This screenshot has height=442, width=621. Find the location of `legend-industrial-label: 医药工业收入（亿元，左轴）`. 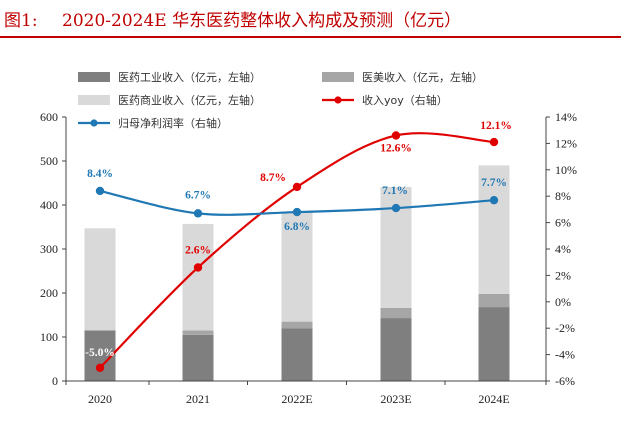

legend-industrial-label: 医药工业收入（亿元，左轴） is located at coordinates (189, 77).